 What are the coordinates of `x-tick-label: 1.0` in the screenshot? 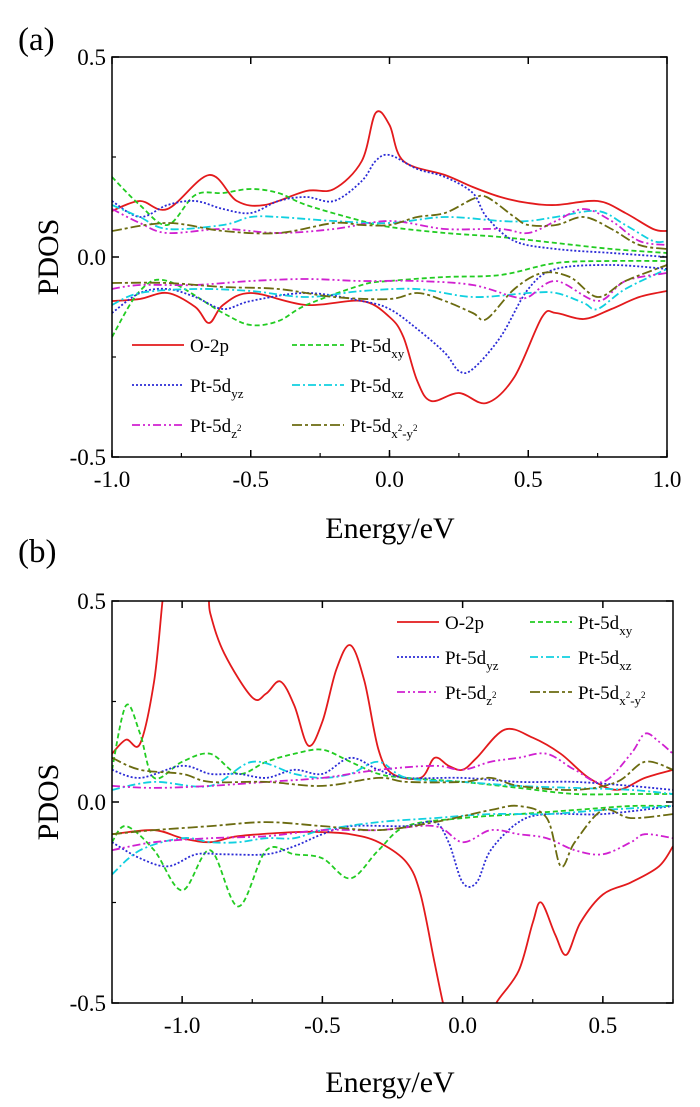 It's located at (667, 479).